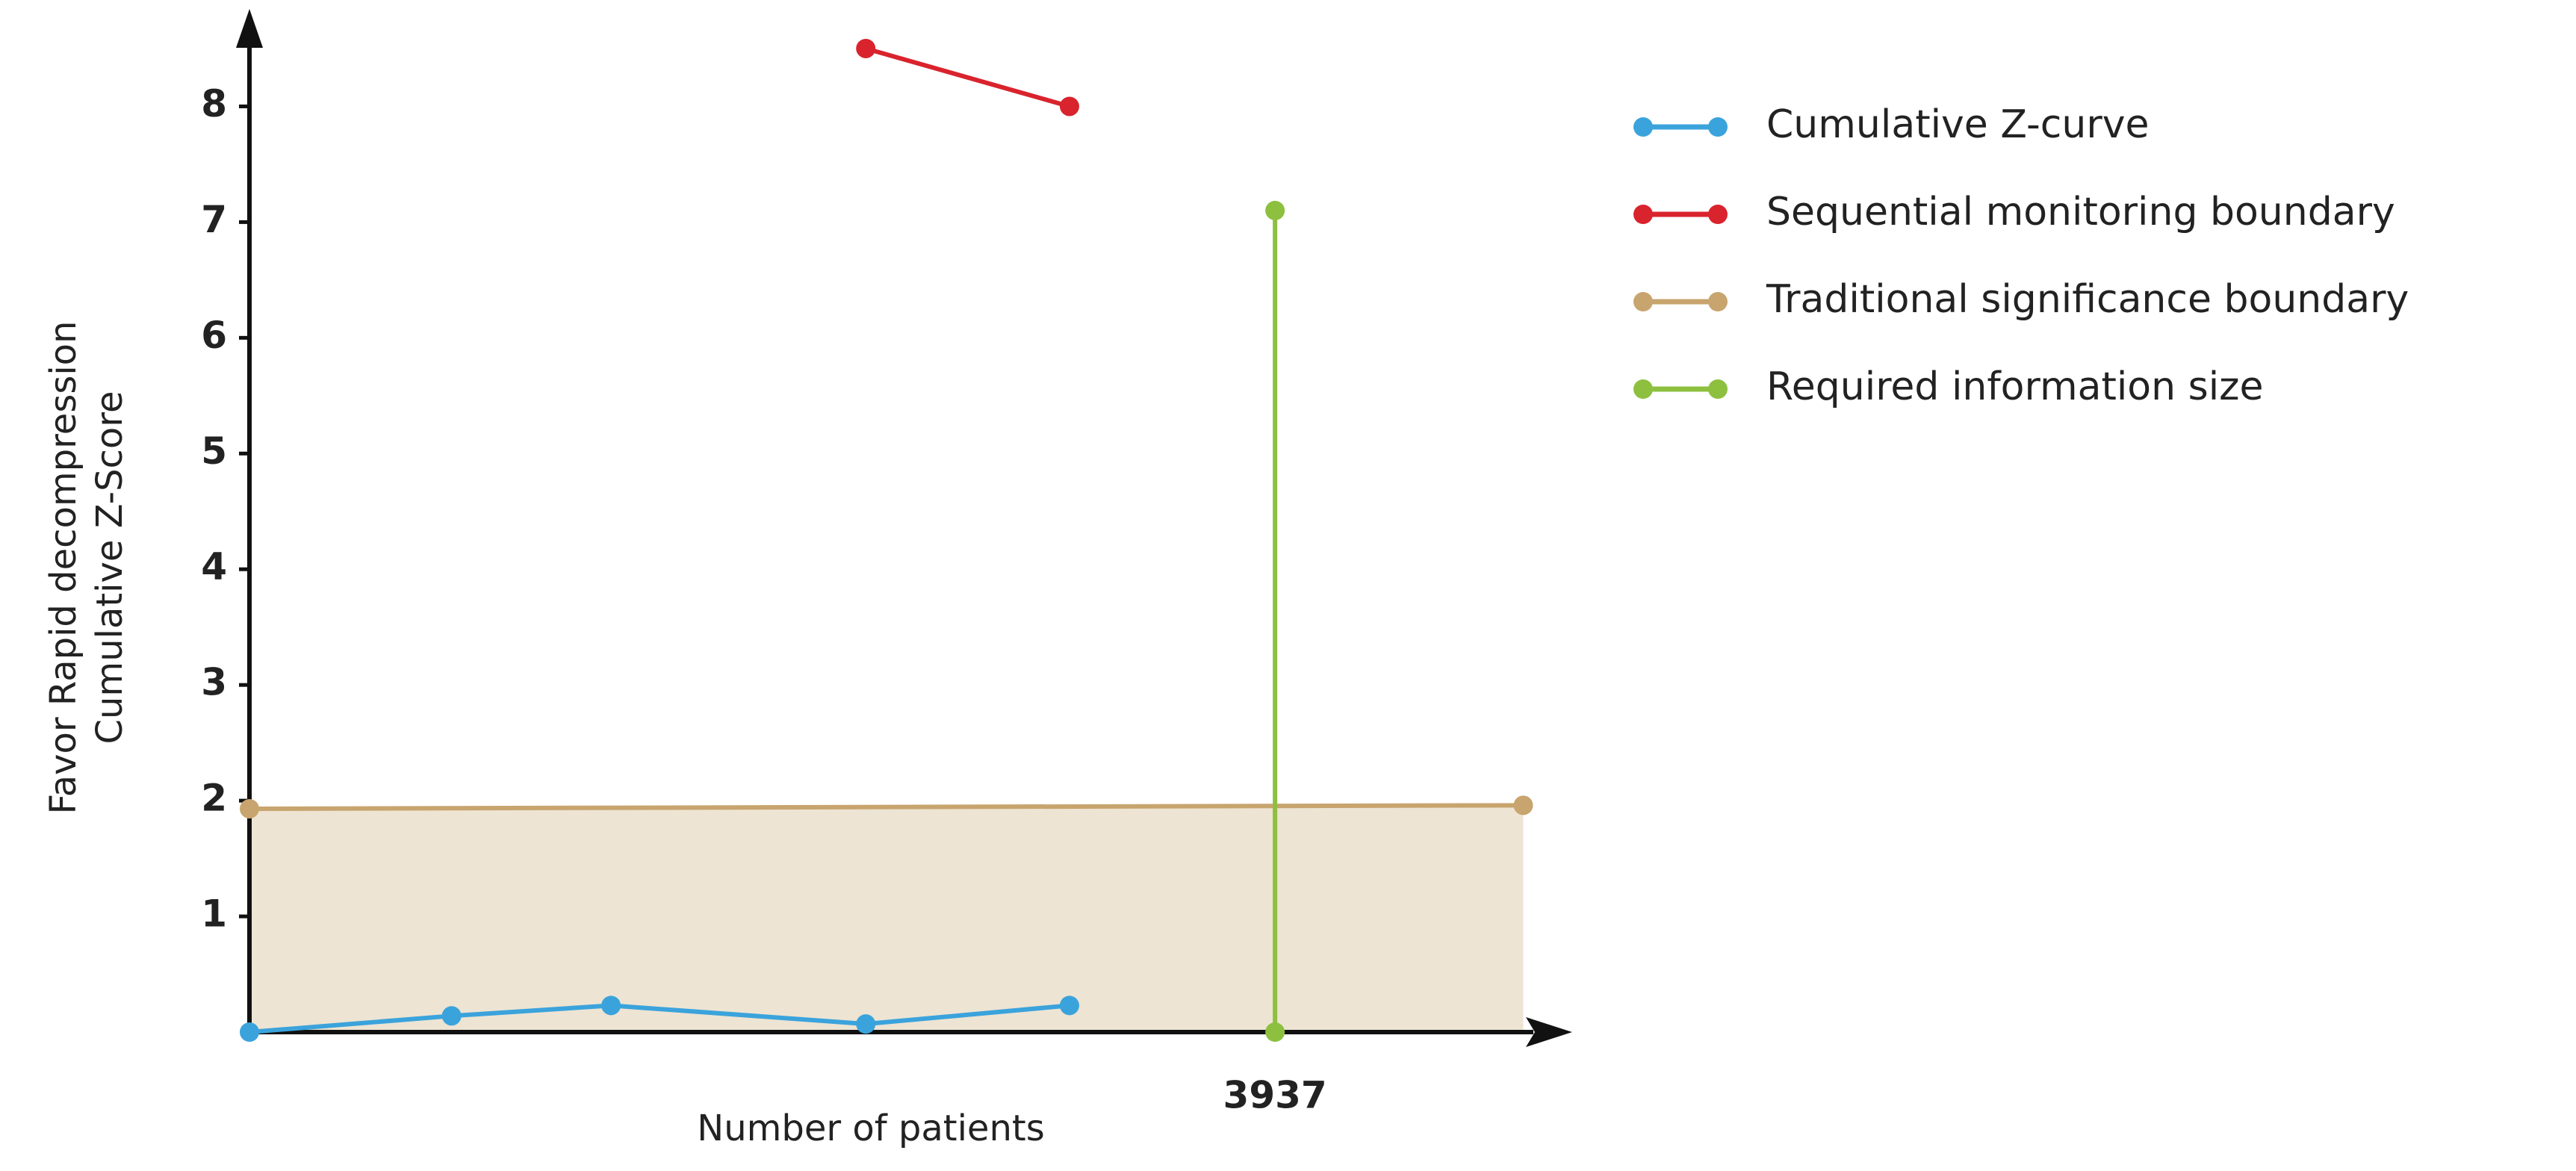 This screenshot has height=1171, width=2576. I want to click on y-tick-label: 3, so click(214, 682).